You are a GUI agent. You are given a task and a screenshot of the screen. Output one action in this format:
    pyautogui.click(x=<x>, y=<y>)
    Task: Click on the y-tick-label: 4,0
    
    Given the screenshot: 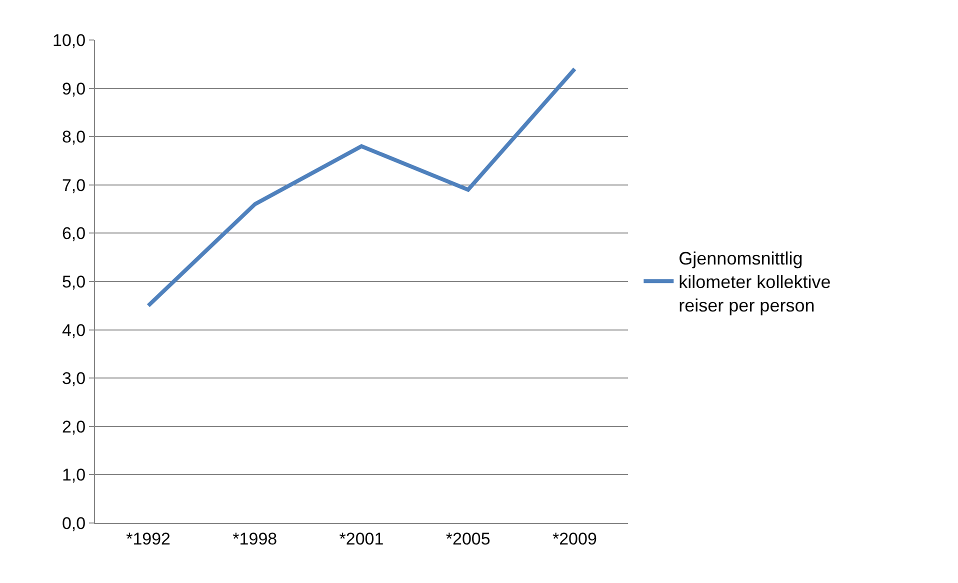 What is the action you would take?
    pyautogui.click(x=74, y=330)
    